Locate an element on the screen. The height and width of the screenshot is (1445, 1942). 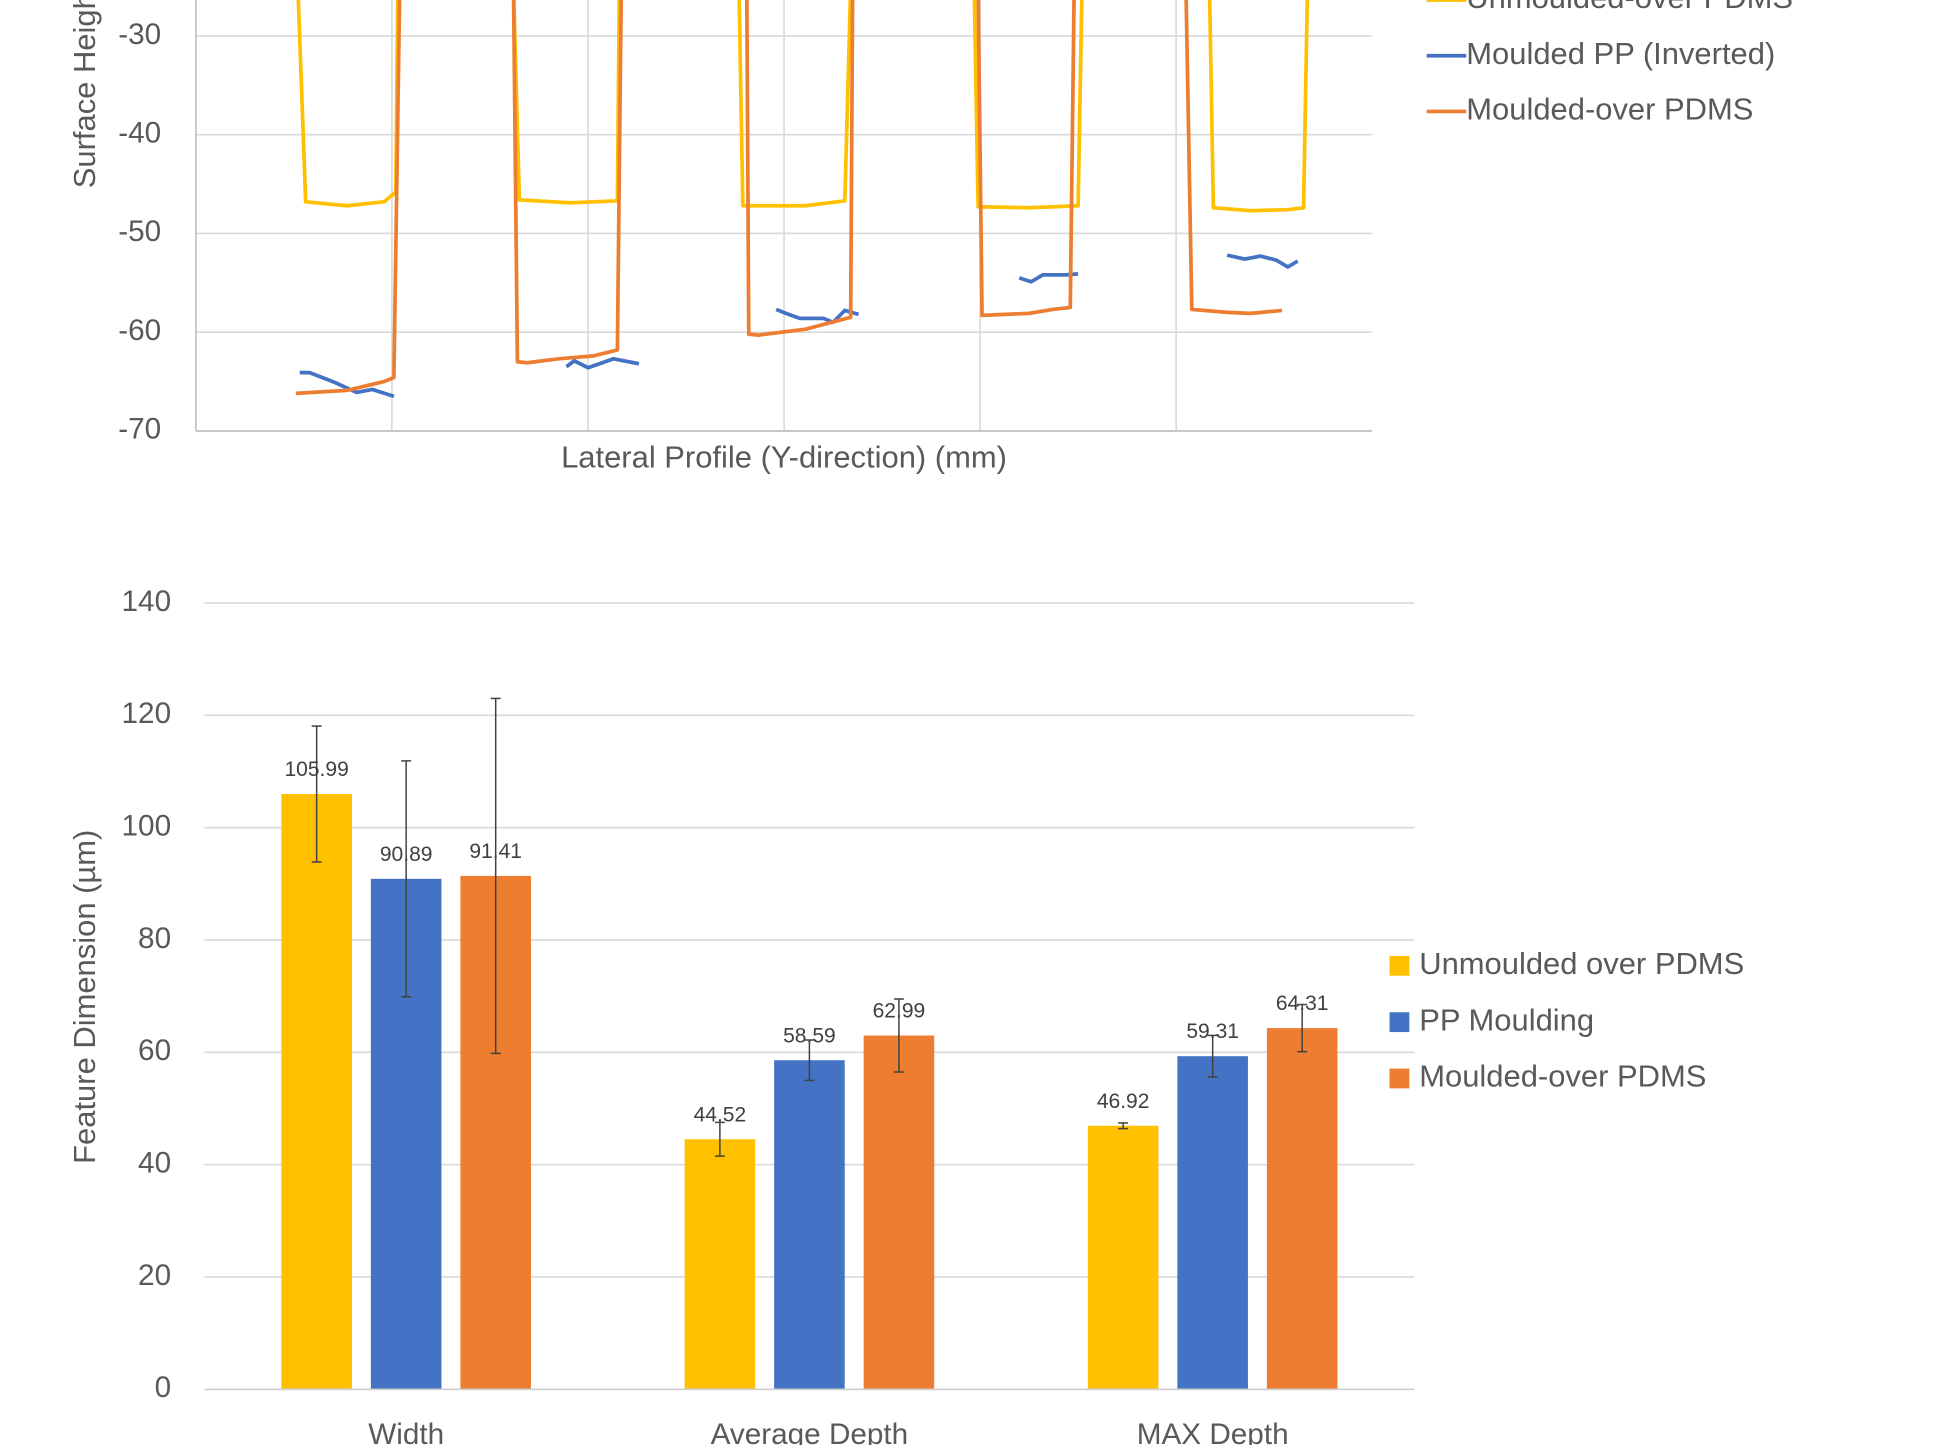
y-axis-title: Surface Height (µm) is located at coordinates (84, 94).